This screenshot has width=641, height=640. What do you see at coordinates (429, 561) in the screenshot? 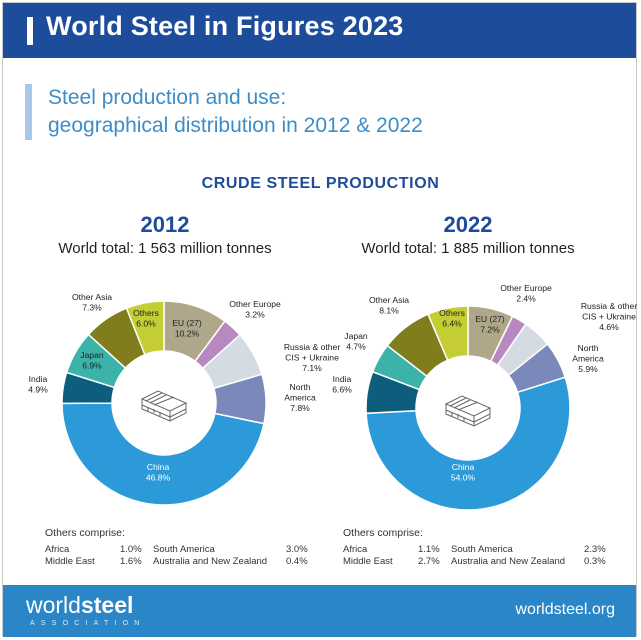
I see `others-item-value: 2.7%` at bounding box center [429, 561].